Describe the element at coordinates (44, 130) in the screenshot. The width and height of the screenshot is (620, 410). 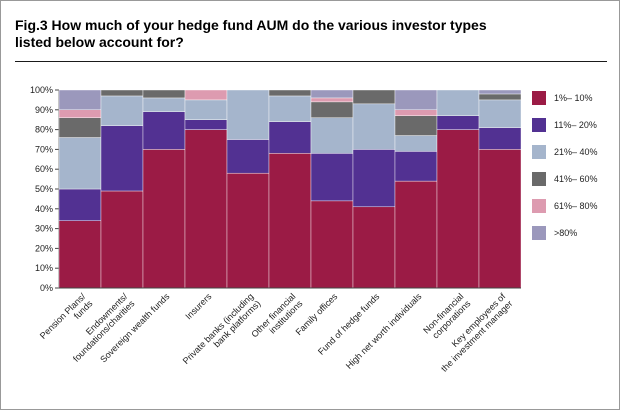
I see `y-tick-label: 80%` at that location.